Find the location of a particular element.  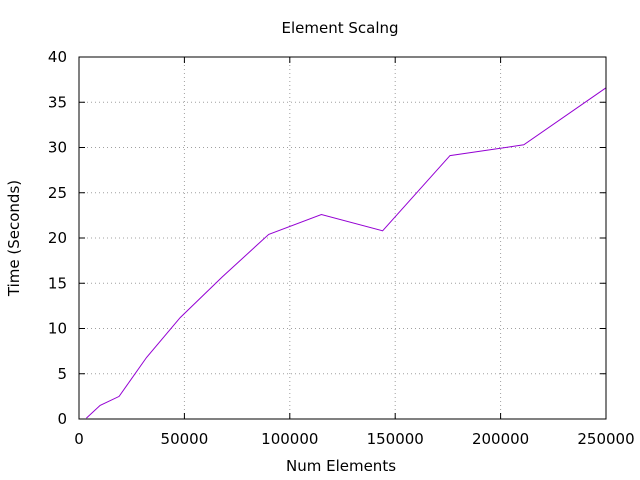

y-tick-label: 30 is located at coordinates (57, 148).